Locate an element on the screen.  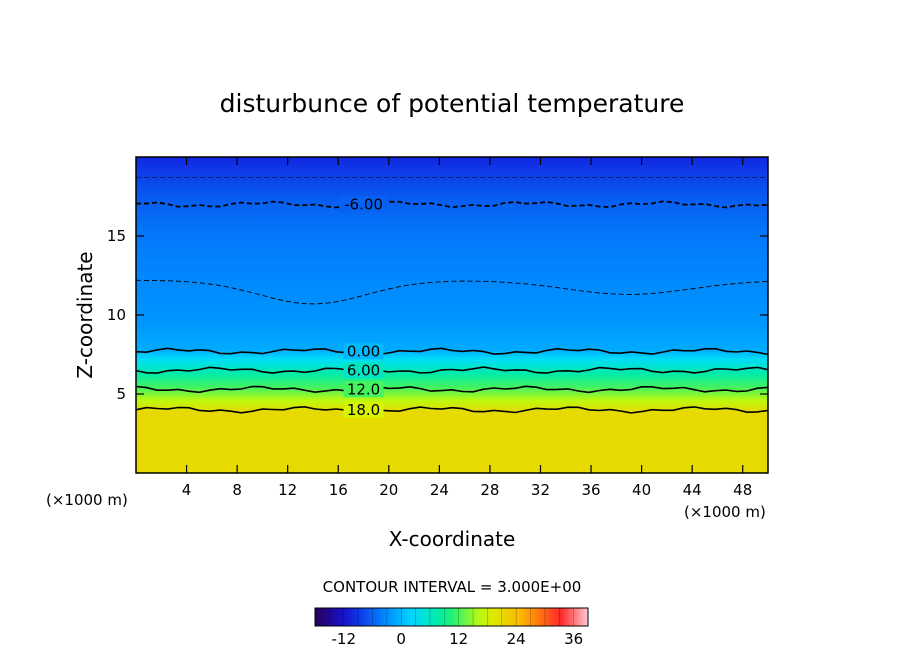
x-tick-label: 44 is located at coordinates (692, 490).